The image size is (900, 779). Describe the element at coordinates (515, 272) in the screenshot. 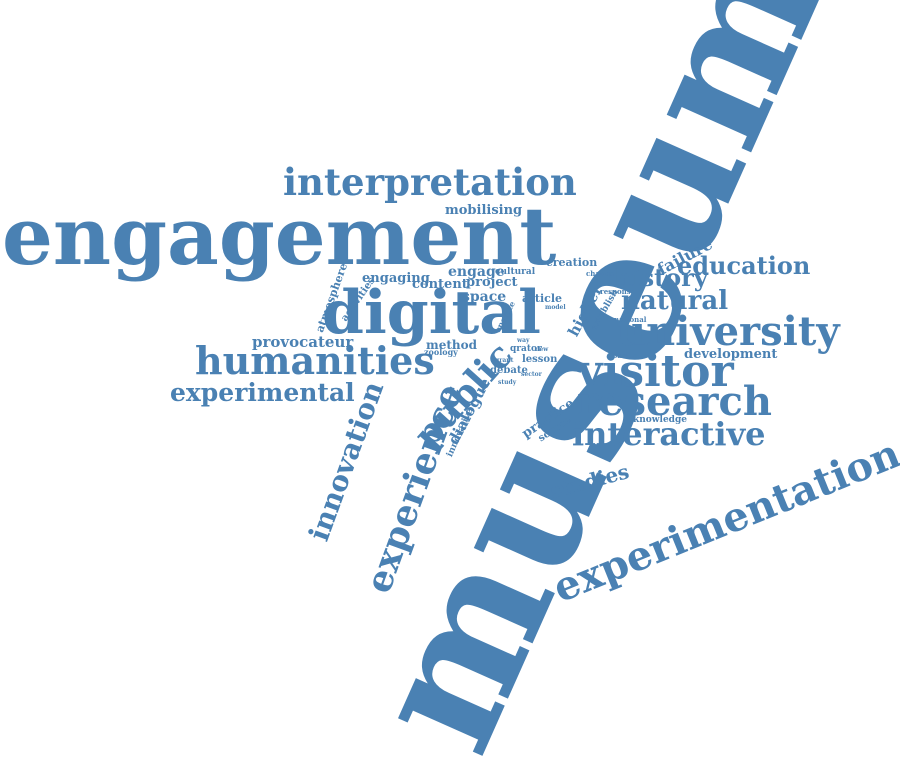

I see `word-cultural: cultural` at that location.